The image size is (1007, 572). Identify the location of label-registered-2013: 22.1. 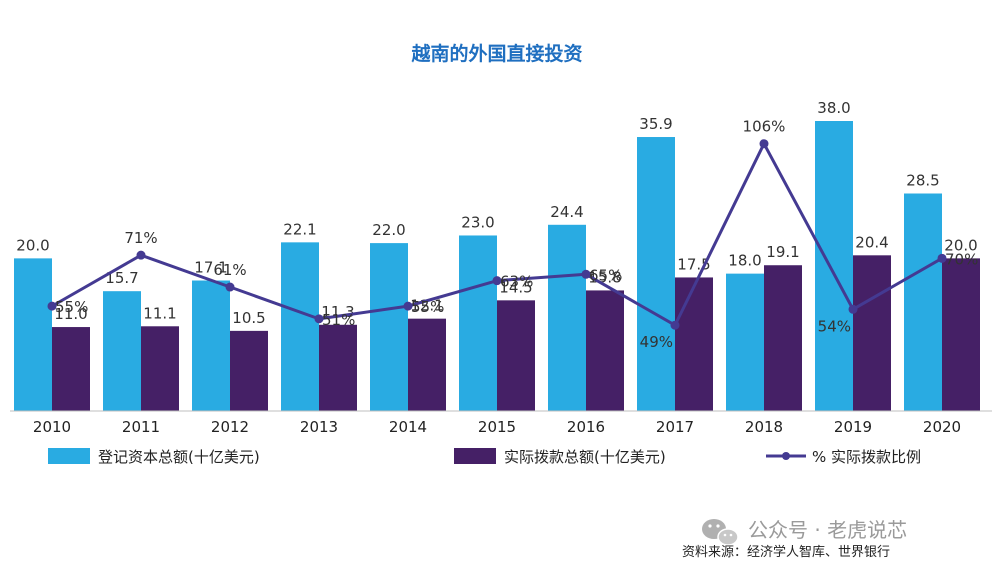
(299, 229).